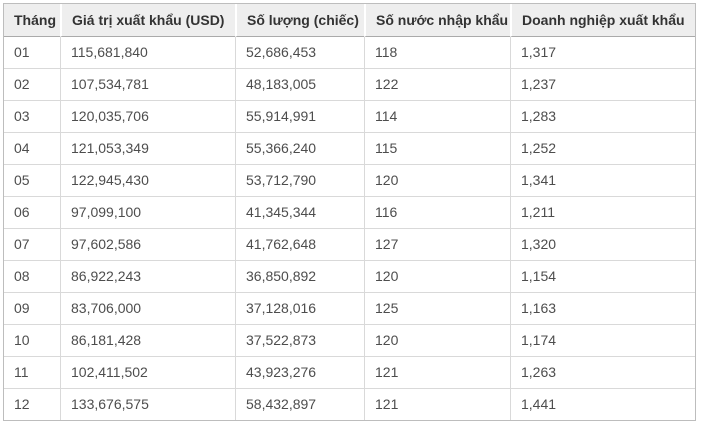 This screenshot has width=709, height=425. Describe the element at coordinates (147, 309) in the screenshot. I see `table-cell: 83,706,000` at that location.